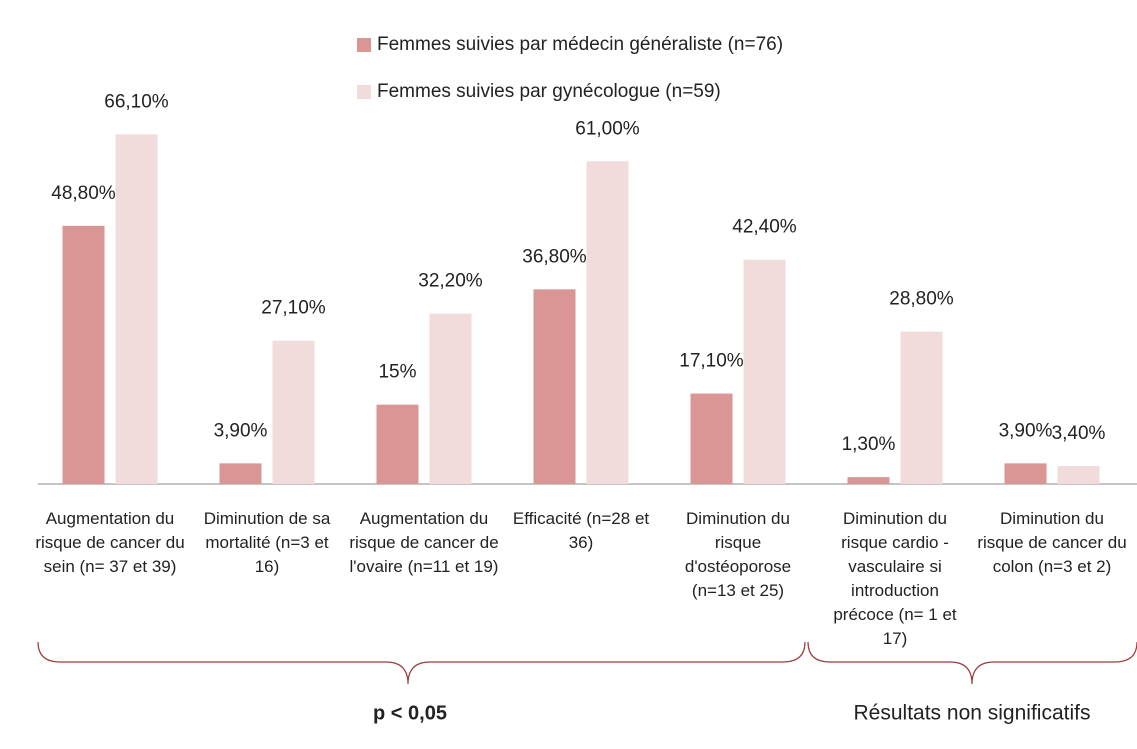 The image size is (1137, 749). What do you see at coordinates (267, 542) in the screenshot?
I see `x-tick-label: Diminution de sa mortalité (n=3 et 16)` at bounding box center [267, 542].